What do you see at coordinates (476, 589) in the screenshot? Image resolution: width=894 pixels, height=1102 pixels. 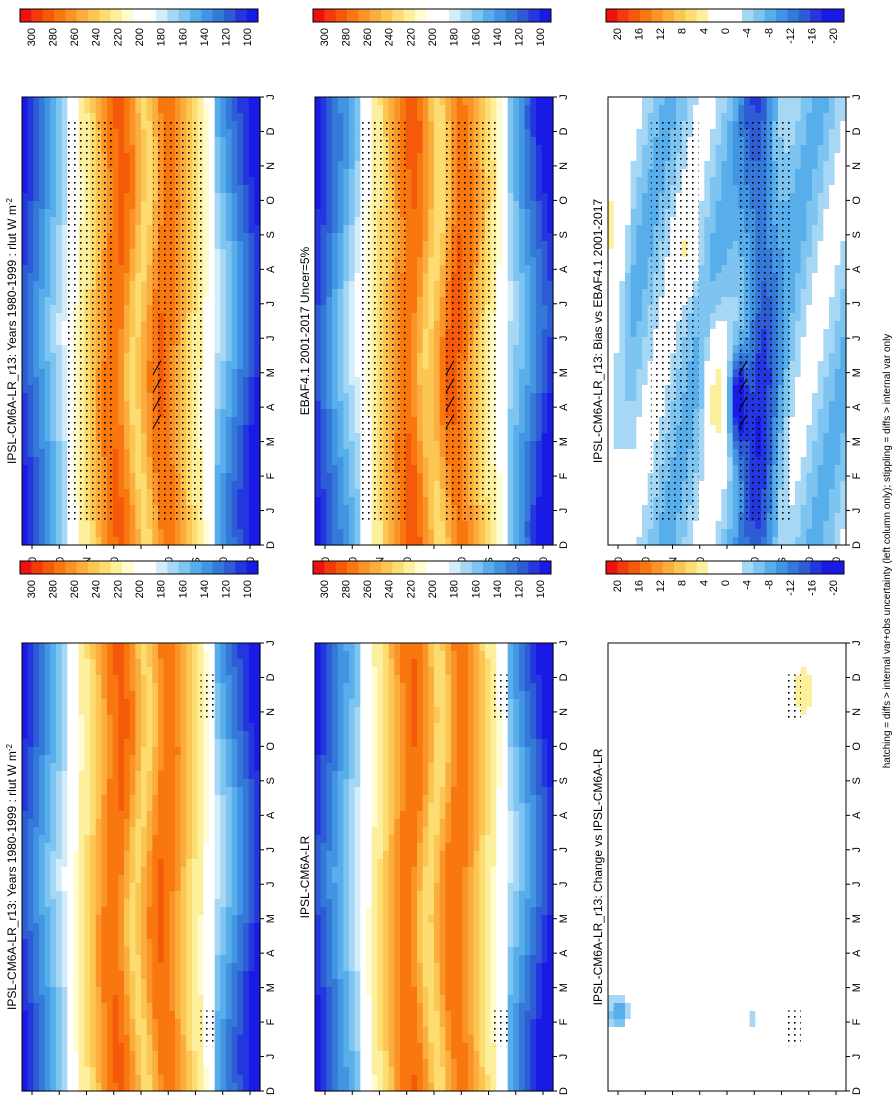 I see `colorbar-tick-label: 160` at bounding box center [476, 589].